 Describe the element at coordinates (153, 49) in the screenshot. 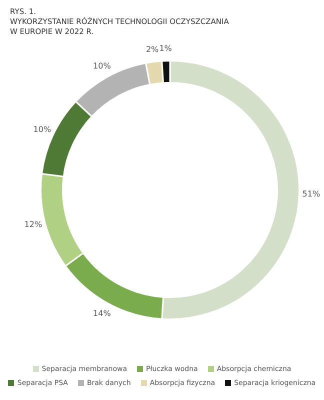

I see `data-label: 2%` at that location.